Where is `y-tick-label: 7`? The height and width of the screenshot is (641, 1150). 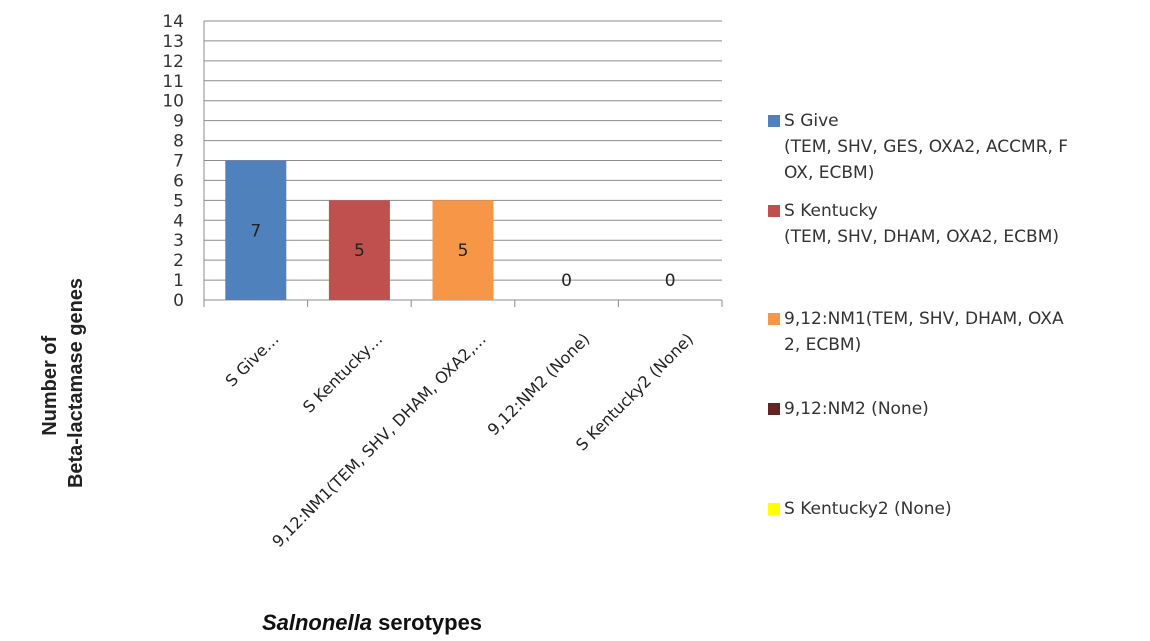
y-tick-label: 7 is located at coordinates (178, 162).